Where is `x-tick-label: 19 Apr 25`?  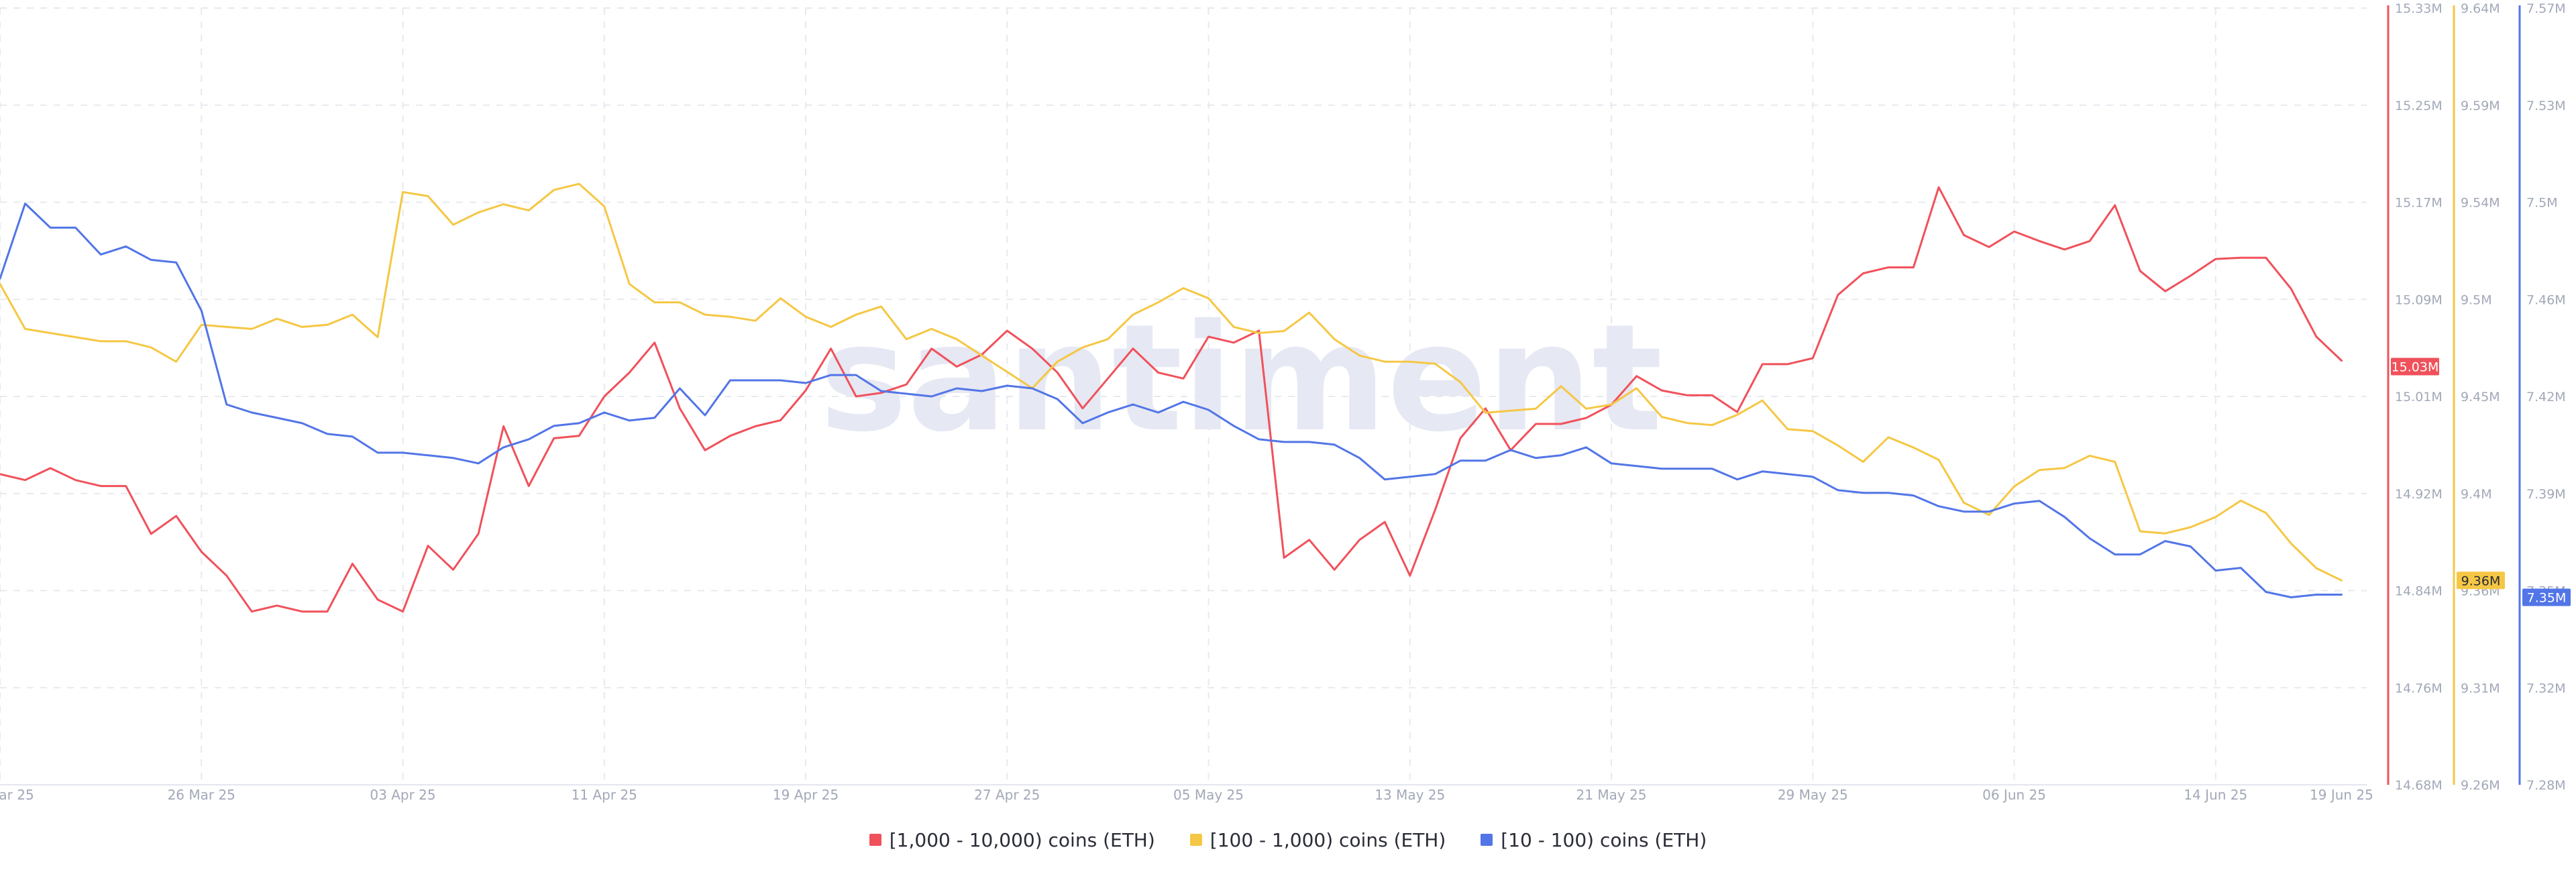 x-tick-label: 19 Apr 25 is located at coordinates (806, 795).